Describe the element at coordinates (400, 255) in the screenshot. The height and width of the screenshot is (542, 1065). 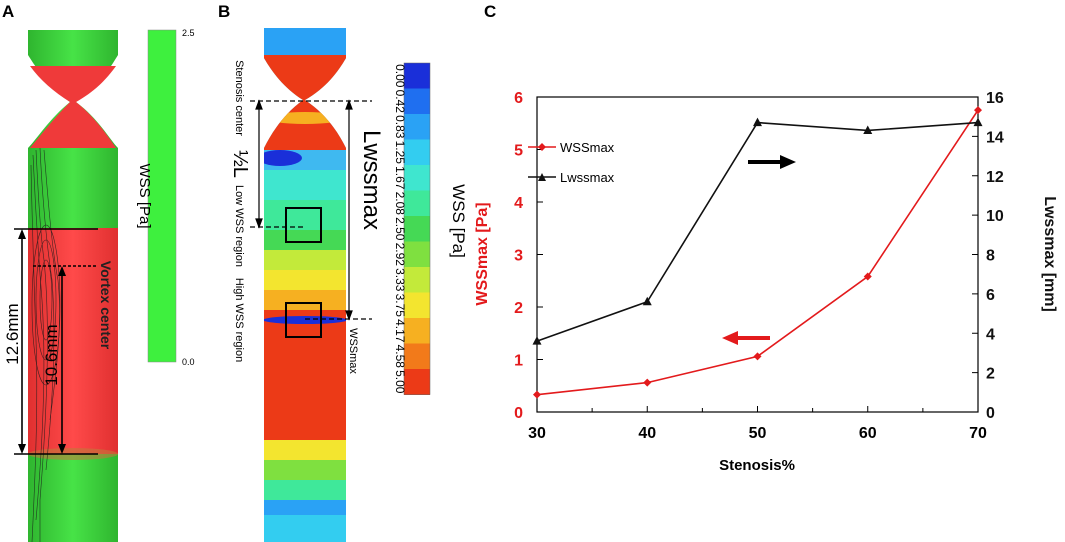
I see `legend-b-tick-7: 2.92` at that location.